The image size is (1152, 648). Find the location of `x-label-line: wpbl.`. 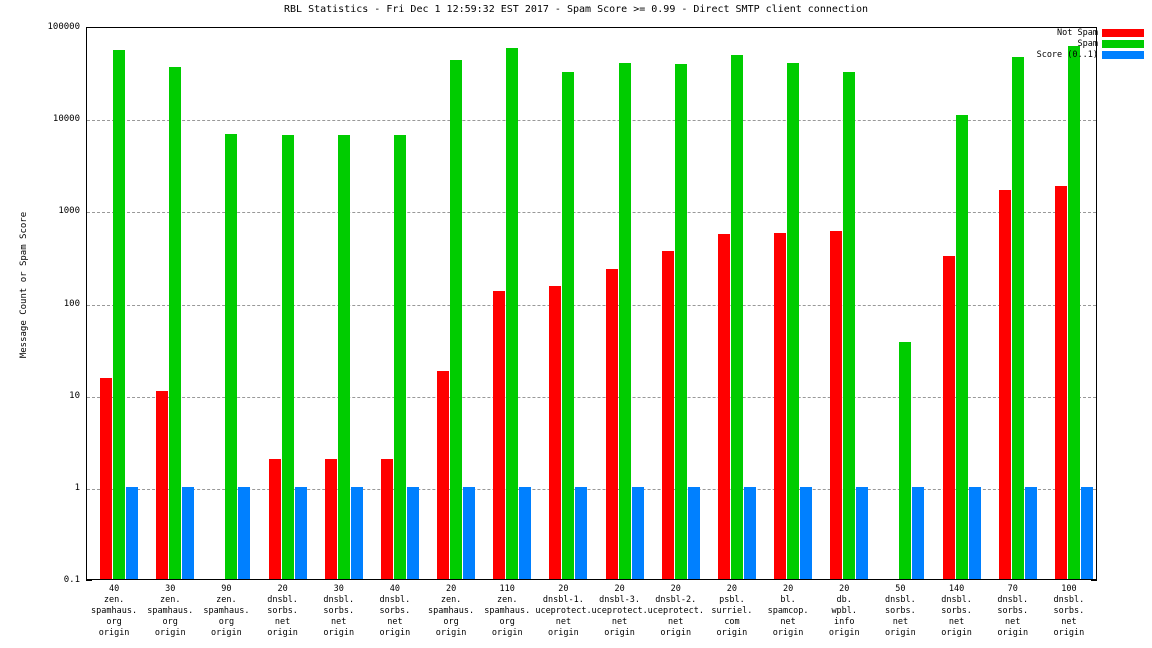

x-label-line: wpbl. is located at coordinates (844, 611).